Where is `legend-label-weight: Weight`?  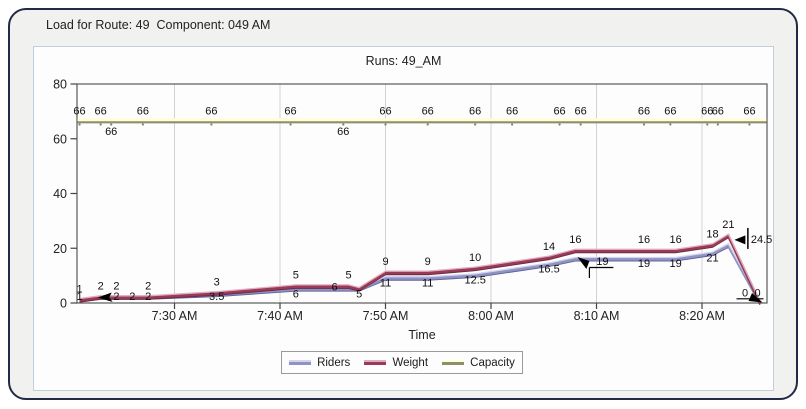
legend-label-weight: Weight is located at coordinates (410, 362).